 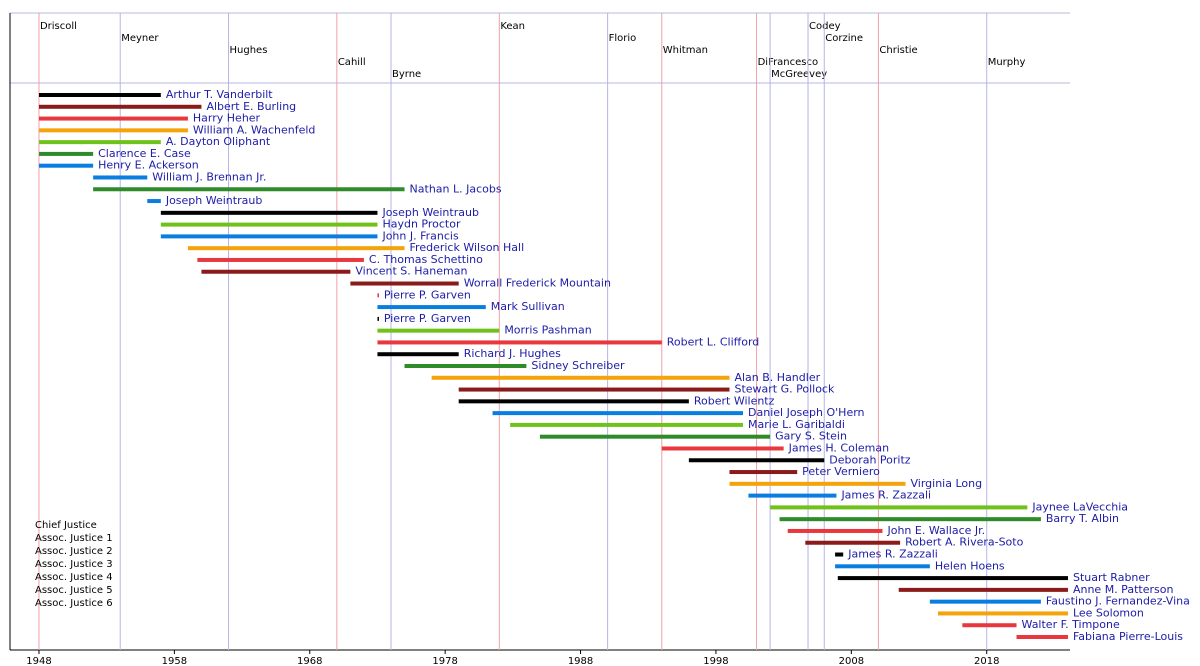 What do you see at coordinates (734, 400) in the screenshot?
I see `justice-label: Robert Wilentz` at bounding box center [734, 400].